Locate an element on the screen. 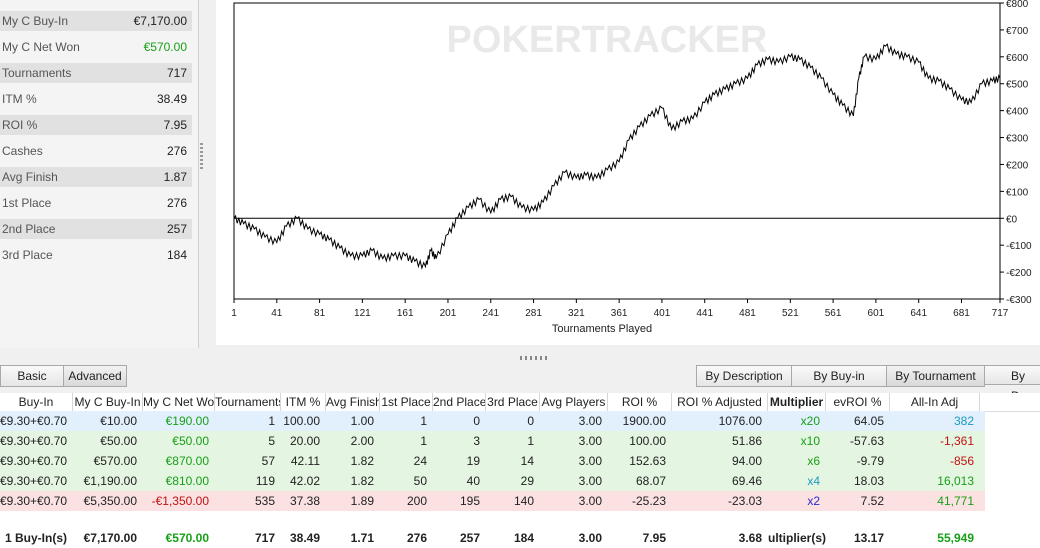  column-header: 2nd Place is located at coordinates (459, 402).